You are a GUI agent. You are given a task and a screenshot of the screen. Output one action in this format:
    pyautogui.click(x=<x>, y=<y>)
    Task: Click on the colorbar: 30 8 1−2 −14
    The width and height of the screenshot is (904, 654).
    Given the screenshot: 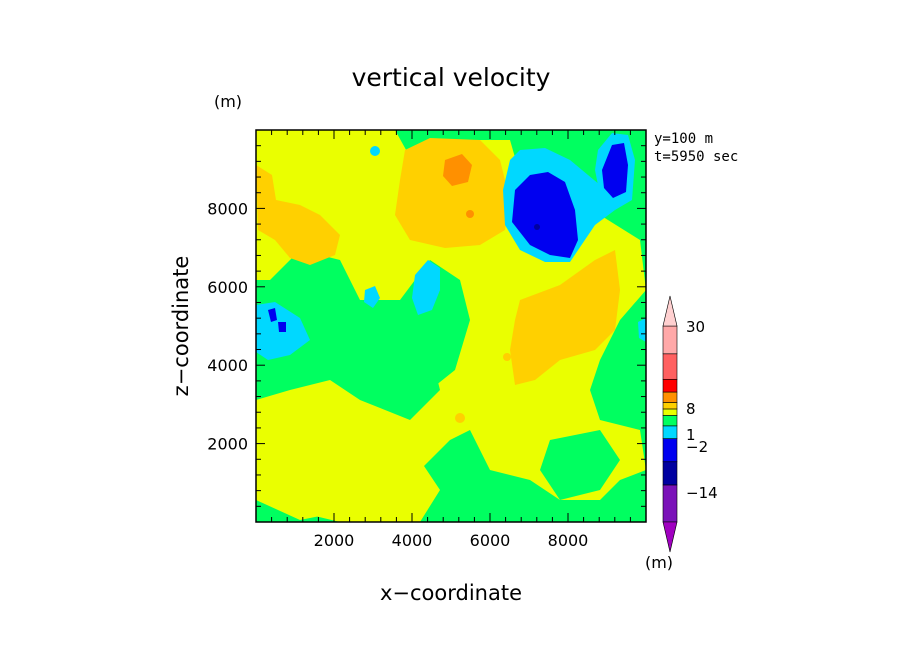 What is the action you would take?
    pyautogui.click(x=690, y=424)
    